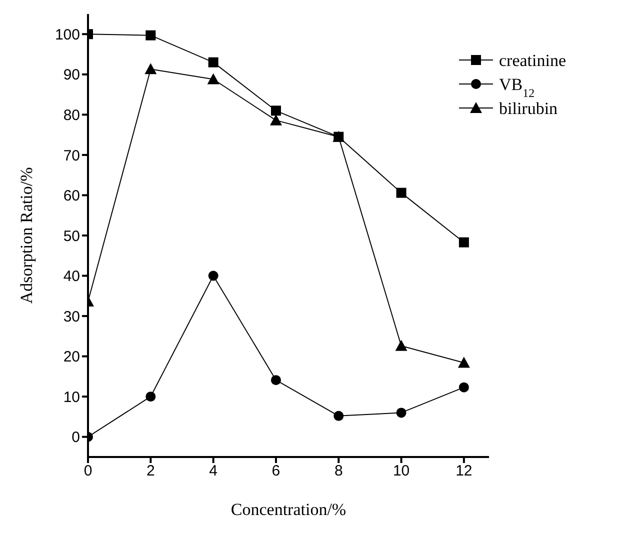 Image resolution: width=637 pixels, height=535 pixels. Describe the element at coordinates (338, 471) in the screenshot. I see `x-tick-label: 8` at that location.